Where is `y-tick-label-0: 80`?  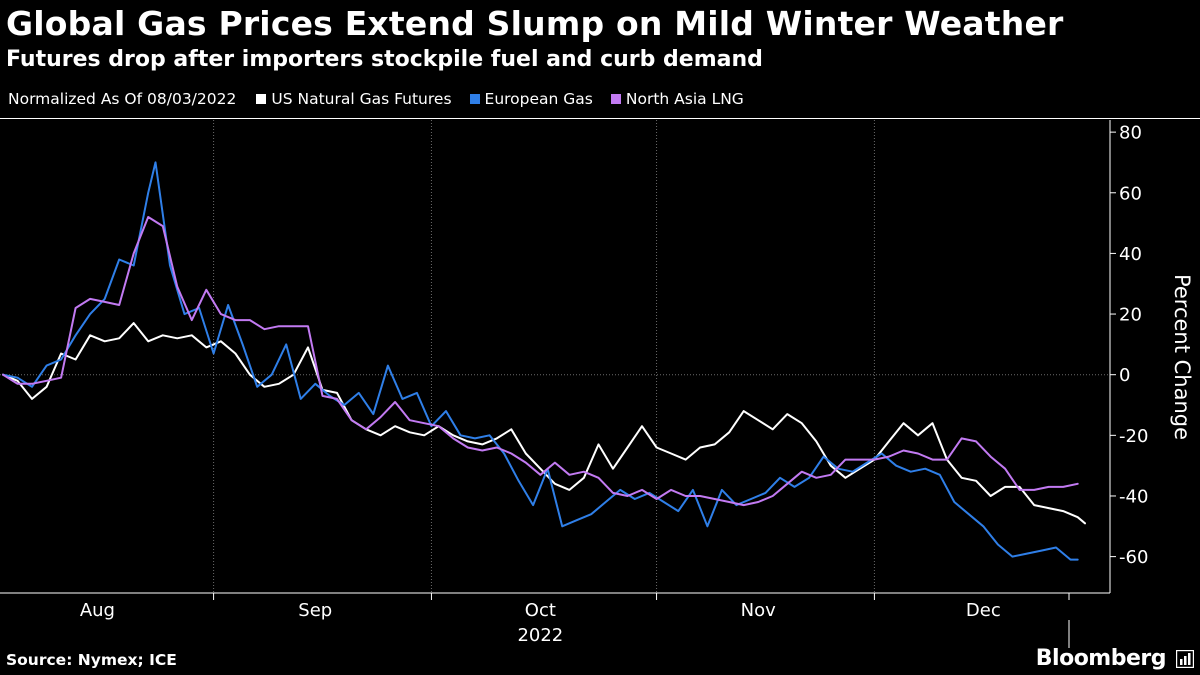
y-tick-label-0: 80 is located at coordinates (1130, 133).